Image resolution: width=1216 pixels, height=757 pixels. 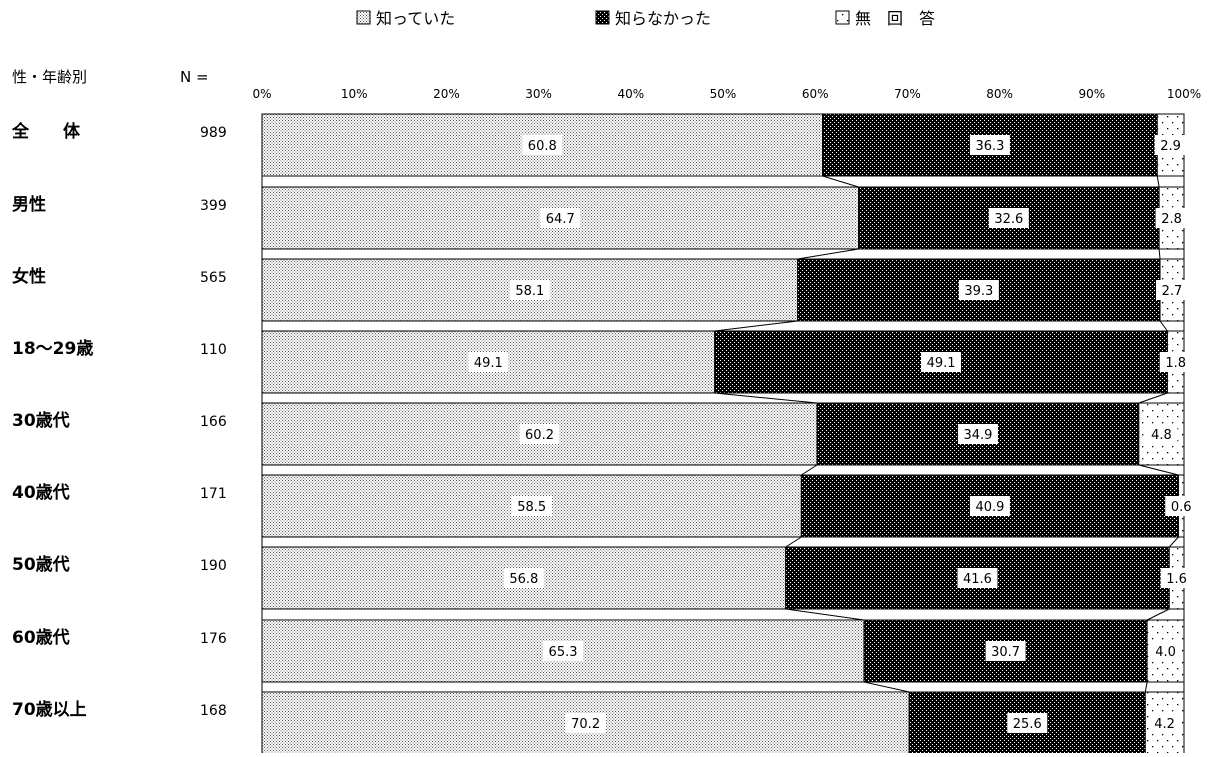 I want to click on data-label-text: 56.8, so click(x=523, y=579).